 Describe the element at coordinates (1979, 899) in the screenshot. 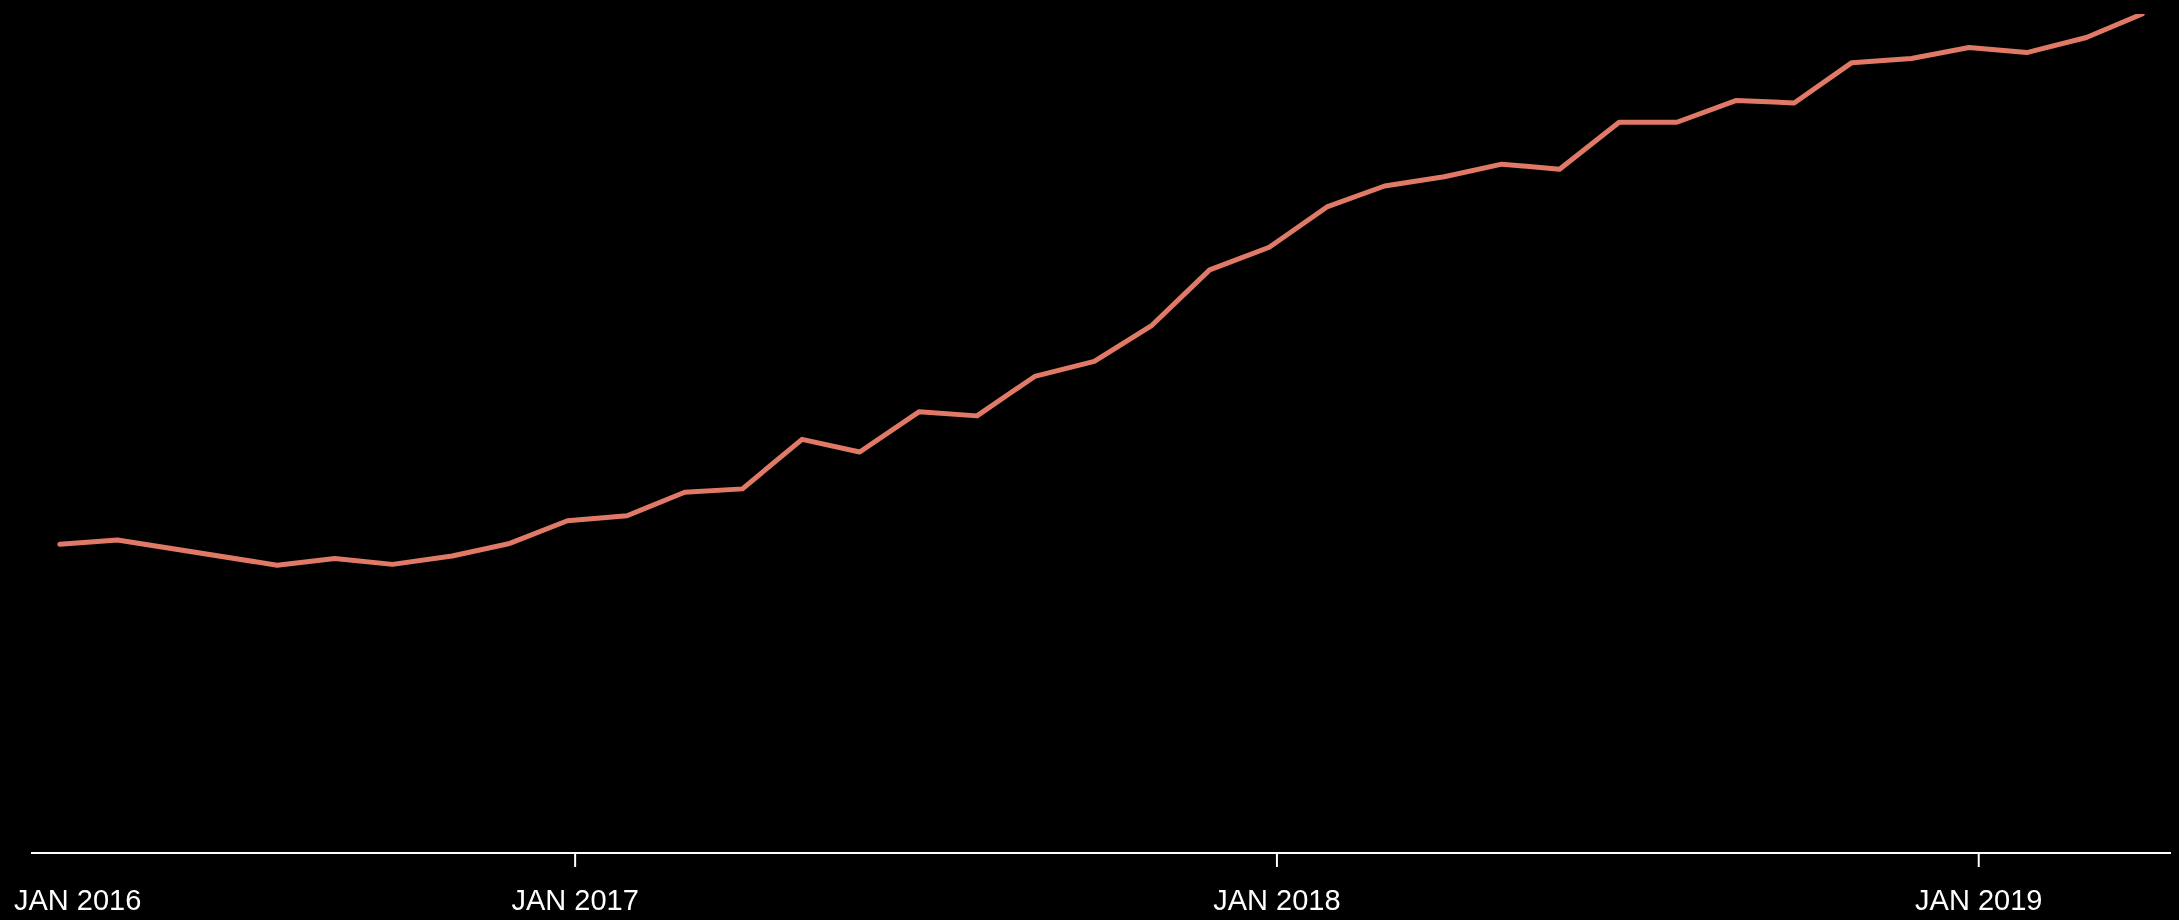

I see `x-tick-label: JAN 2019` at that location.